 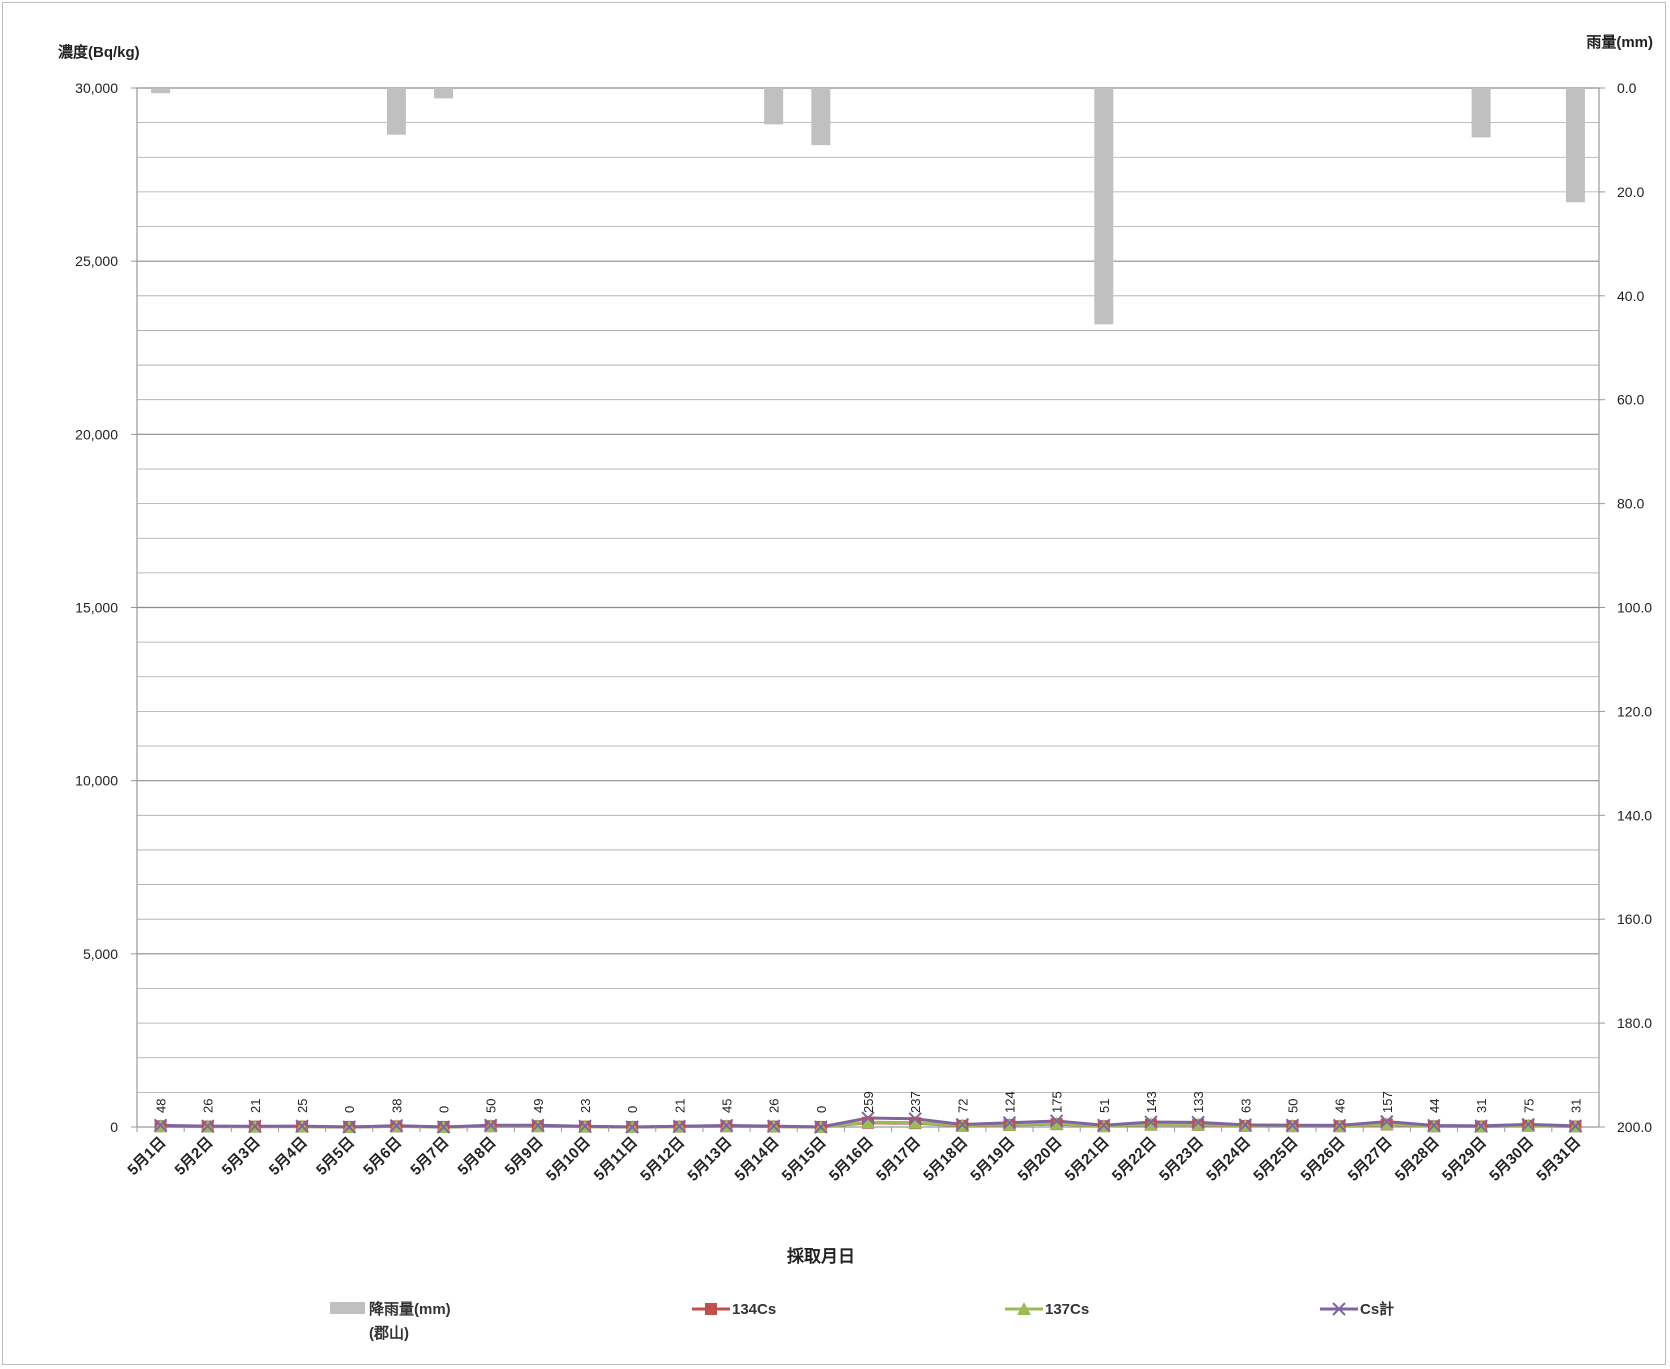 What do you see at coordinates (898, 1159) in the screenshot?
I see `x-tick-label: 5月17日` at bounding box center [898, 1159].